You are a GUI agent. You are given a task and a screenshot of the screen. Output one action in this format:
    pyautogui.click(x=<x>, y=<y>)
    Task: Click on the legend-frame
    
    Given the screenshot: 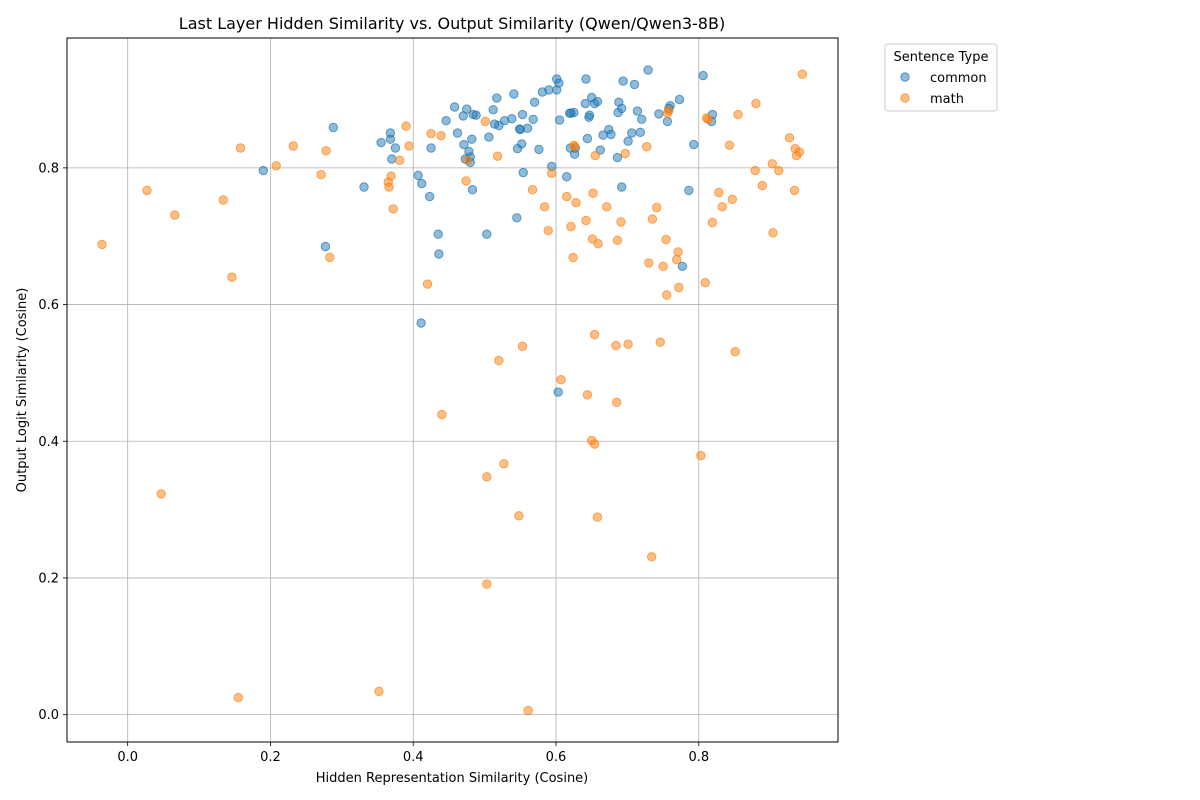 What is the action you would take?
    pyautogui.click(x=941, y=77)
    